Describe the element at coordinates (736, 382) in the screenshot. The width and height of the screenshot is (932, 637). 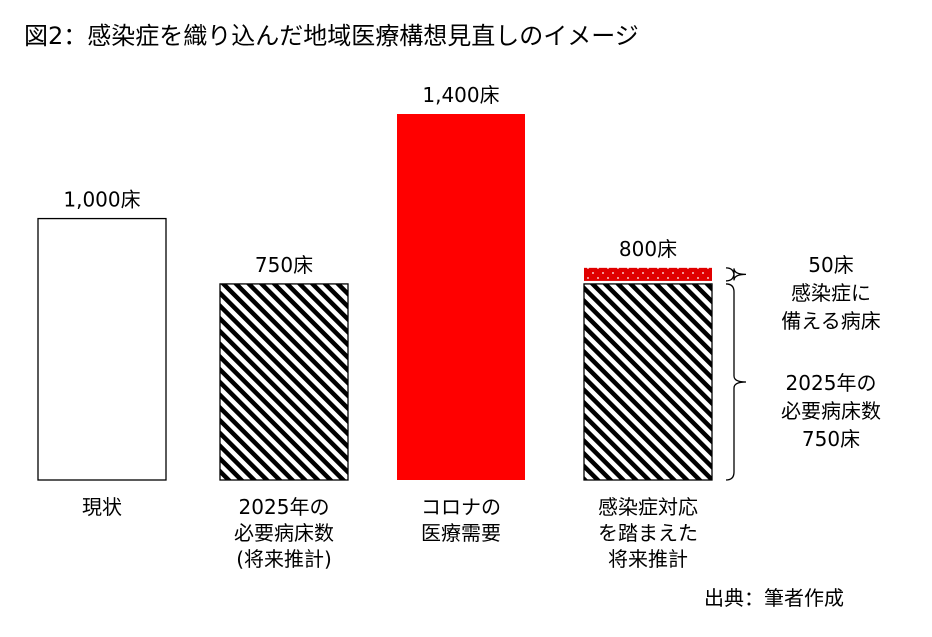
I see `brace-2025-required-beds` at that location.